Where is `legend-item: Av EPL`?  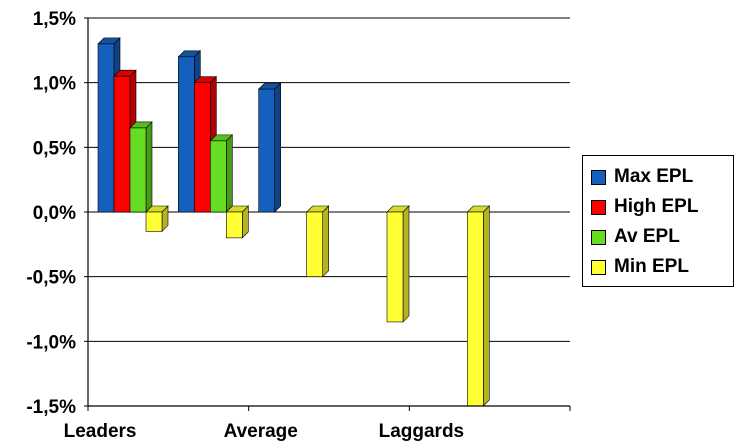
legend-item: Av EPL is located at coordinates (662, 237).